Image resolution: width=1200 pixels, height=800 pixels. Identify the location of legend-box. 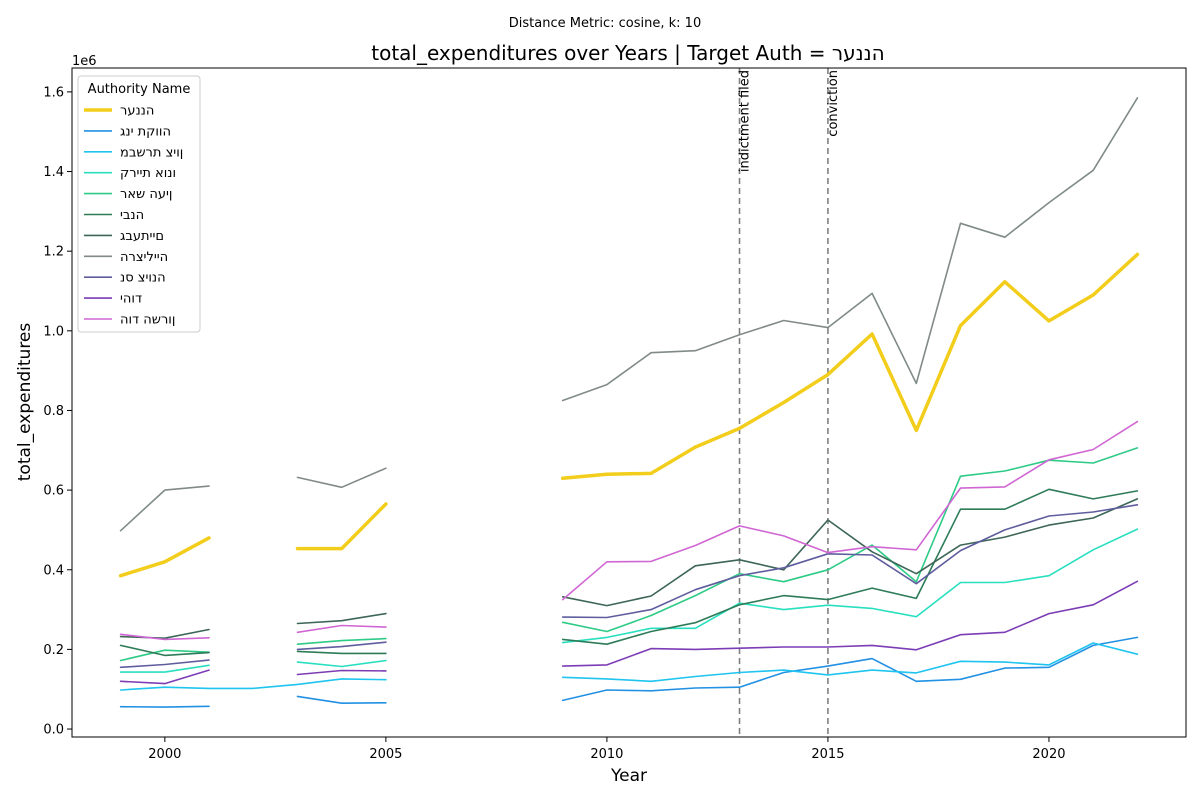
(139, 204).